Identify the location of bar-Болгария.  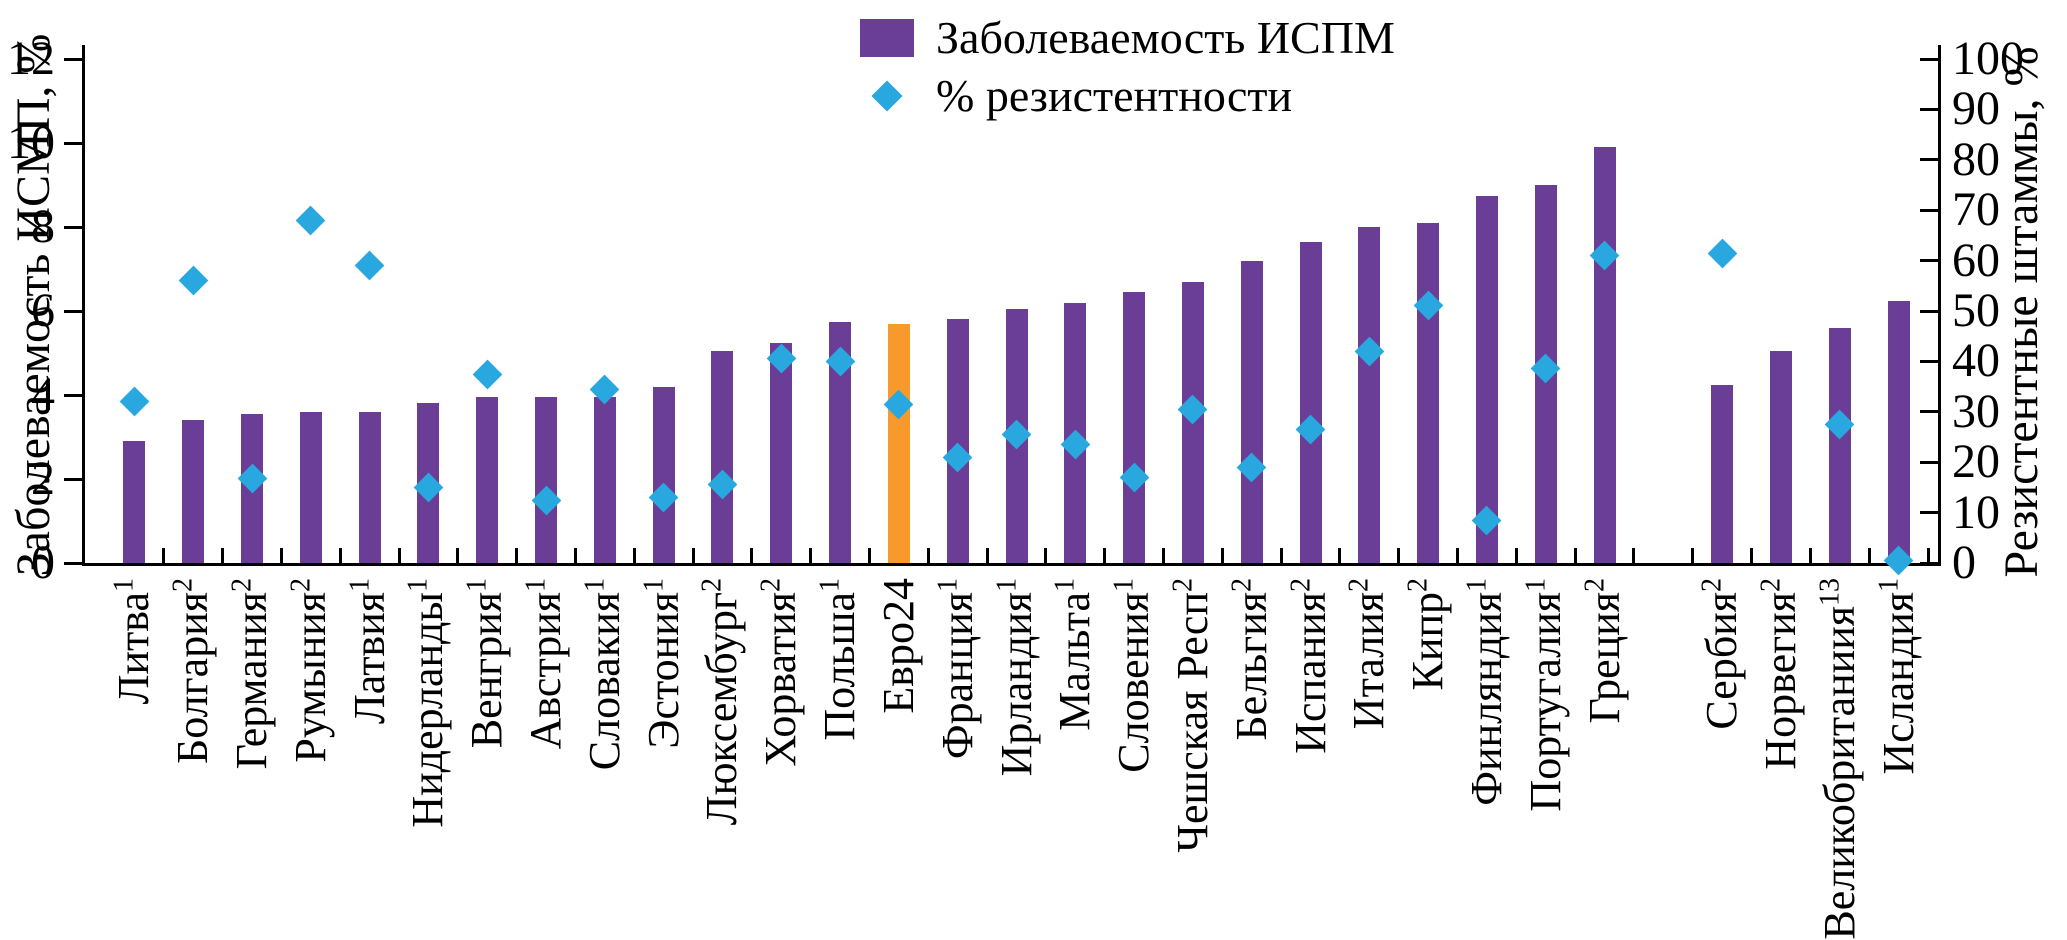
(193, 491).